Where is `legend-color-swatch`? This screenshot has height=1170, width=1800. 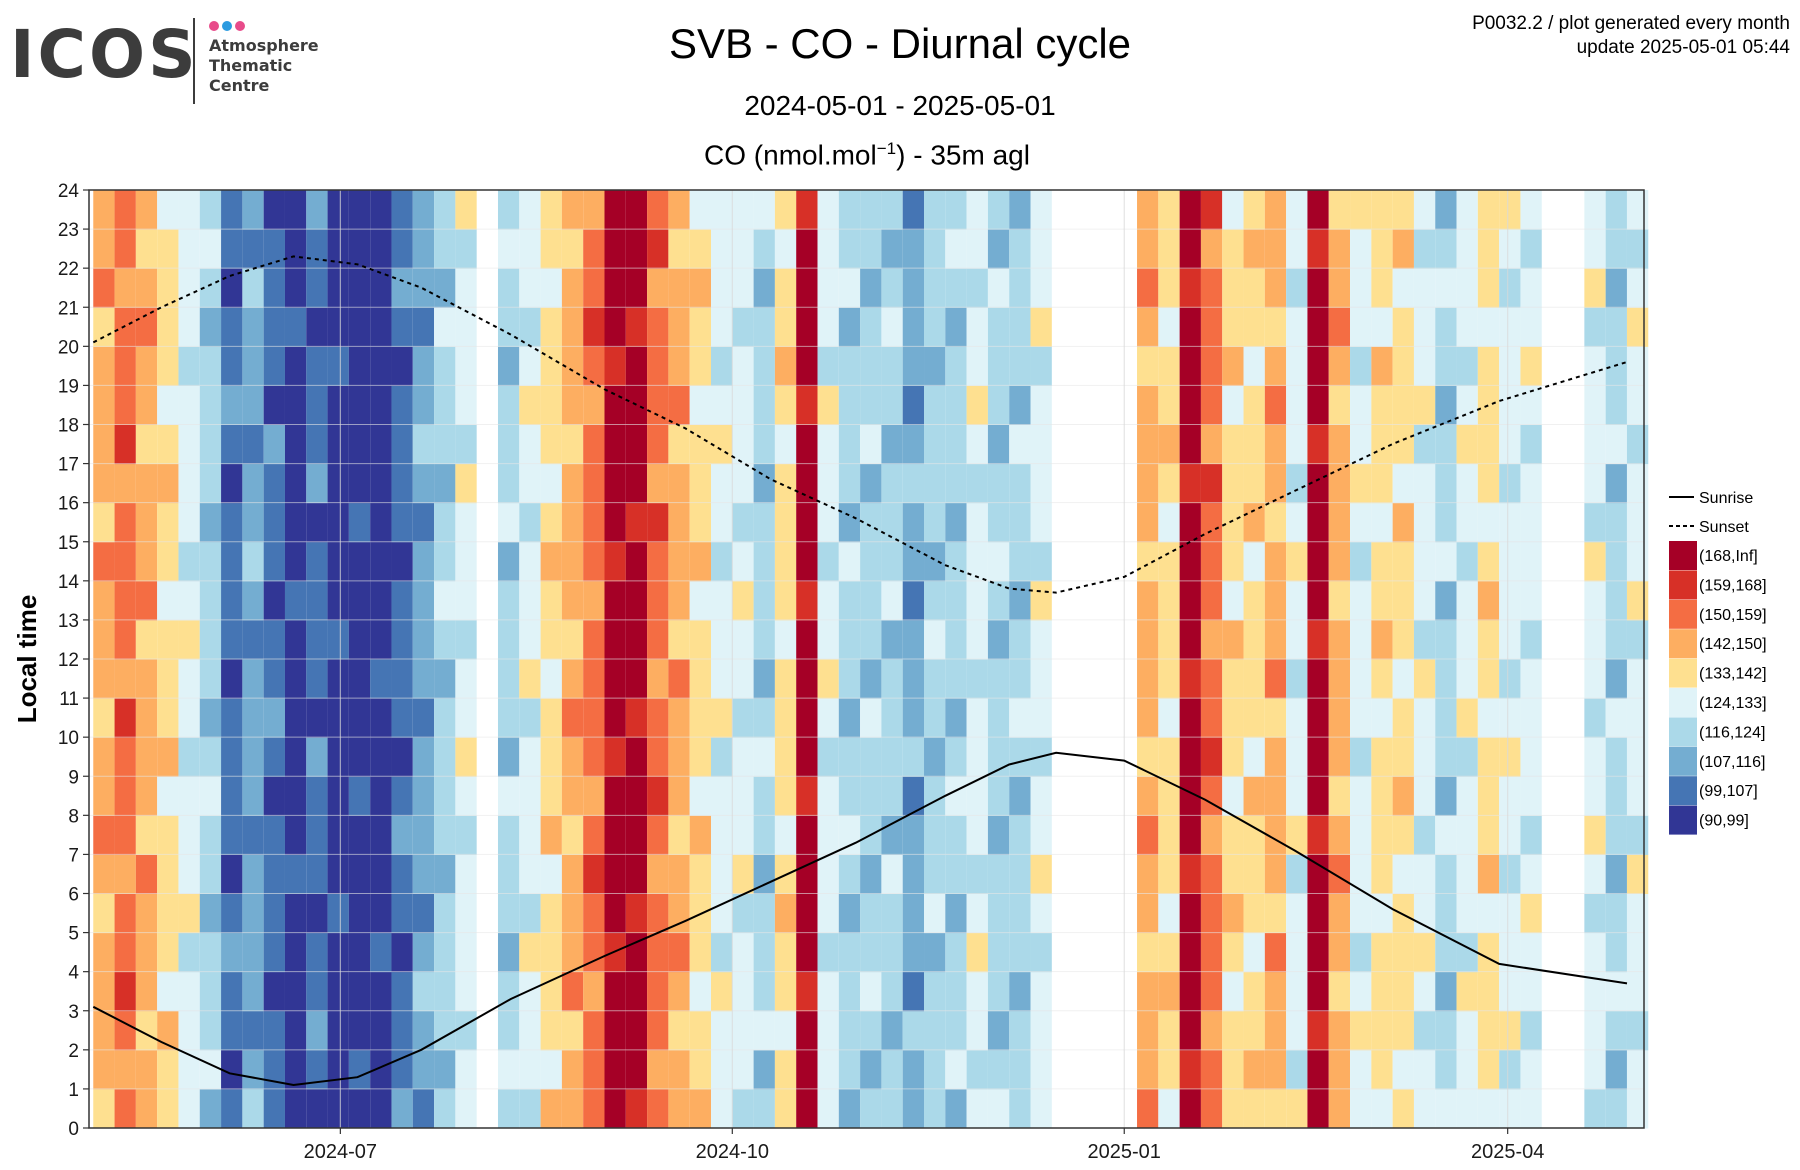
legend-color-swatch is located at coordinates (1683, 585).